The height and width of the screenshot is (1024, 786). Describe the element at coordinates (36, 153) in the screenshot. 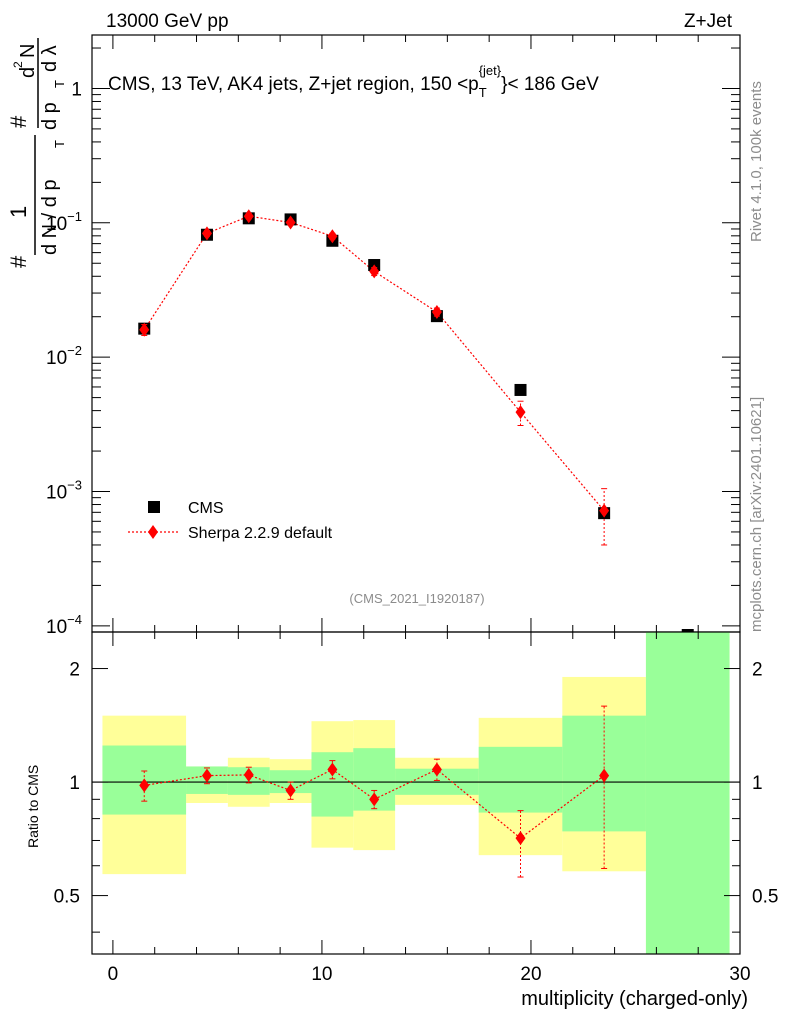

I see `main-ylabel: # 1 d N / d p T # d 2 N d p T d λ` at that location.